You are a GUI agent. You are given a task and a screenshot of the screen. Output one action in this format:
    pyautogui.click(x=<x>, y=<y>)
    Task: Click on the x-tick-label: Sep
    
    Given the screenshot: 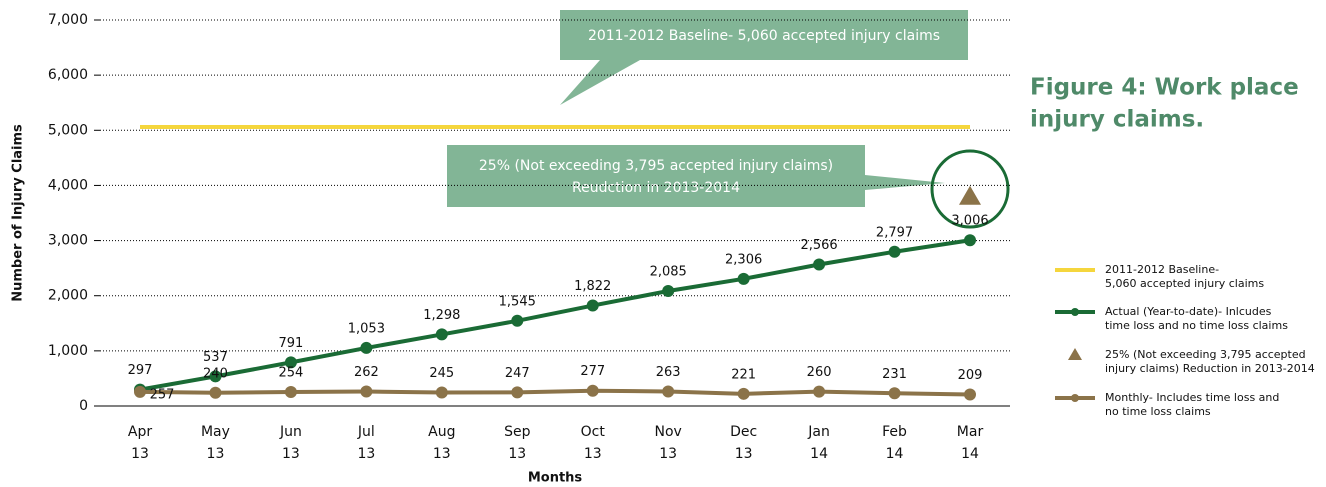 What is the action you would take?
    pyautogui.click(x=517, y=432)
    